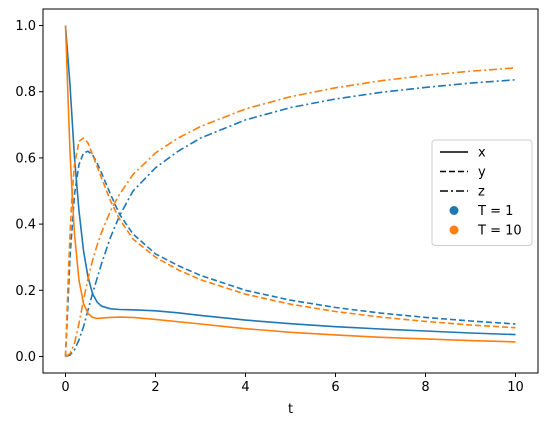 This screenshot has height=432, width=547. I want to click on y-tick-label: 0.6, so click(25, 158).